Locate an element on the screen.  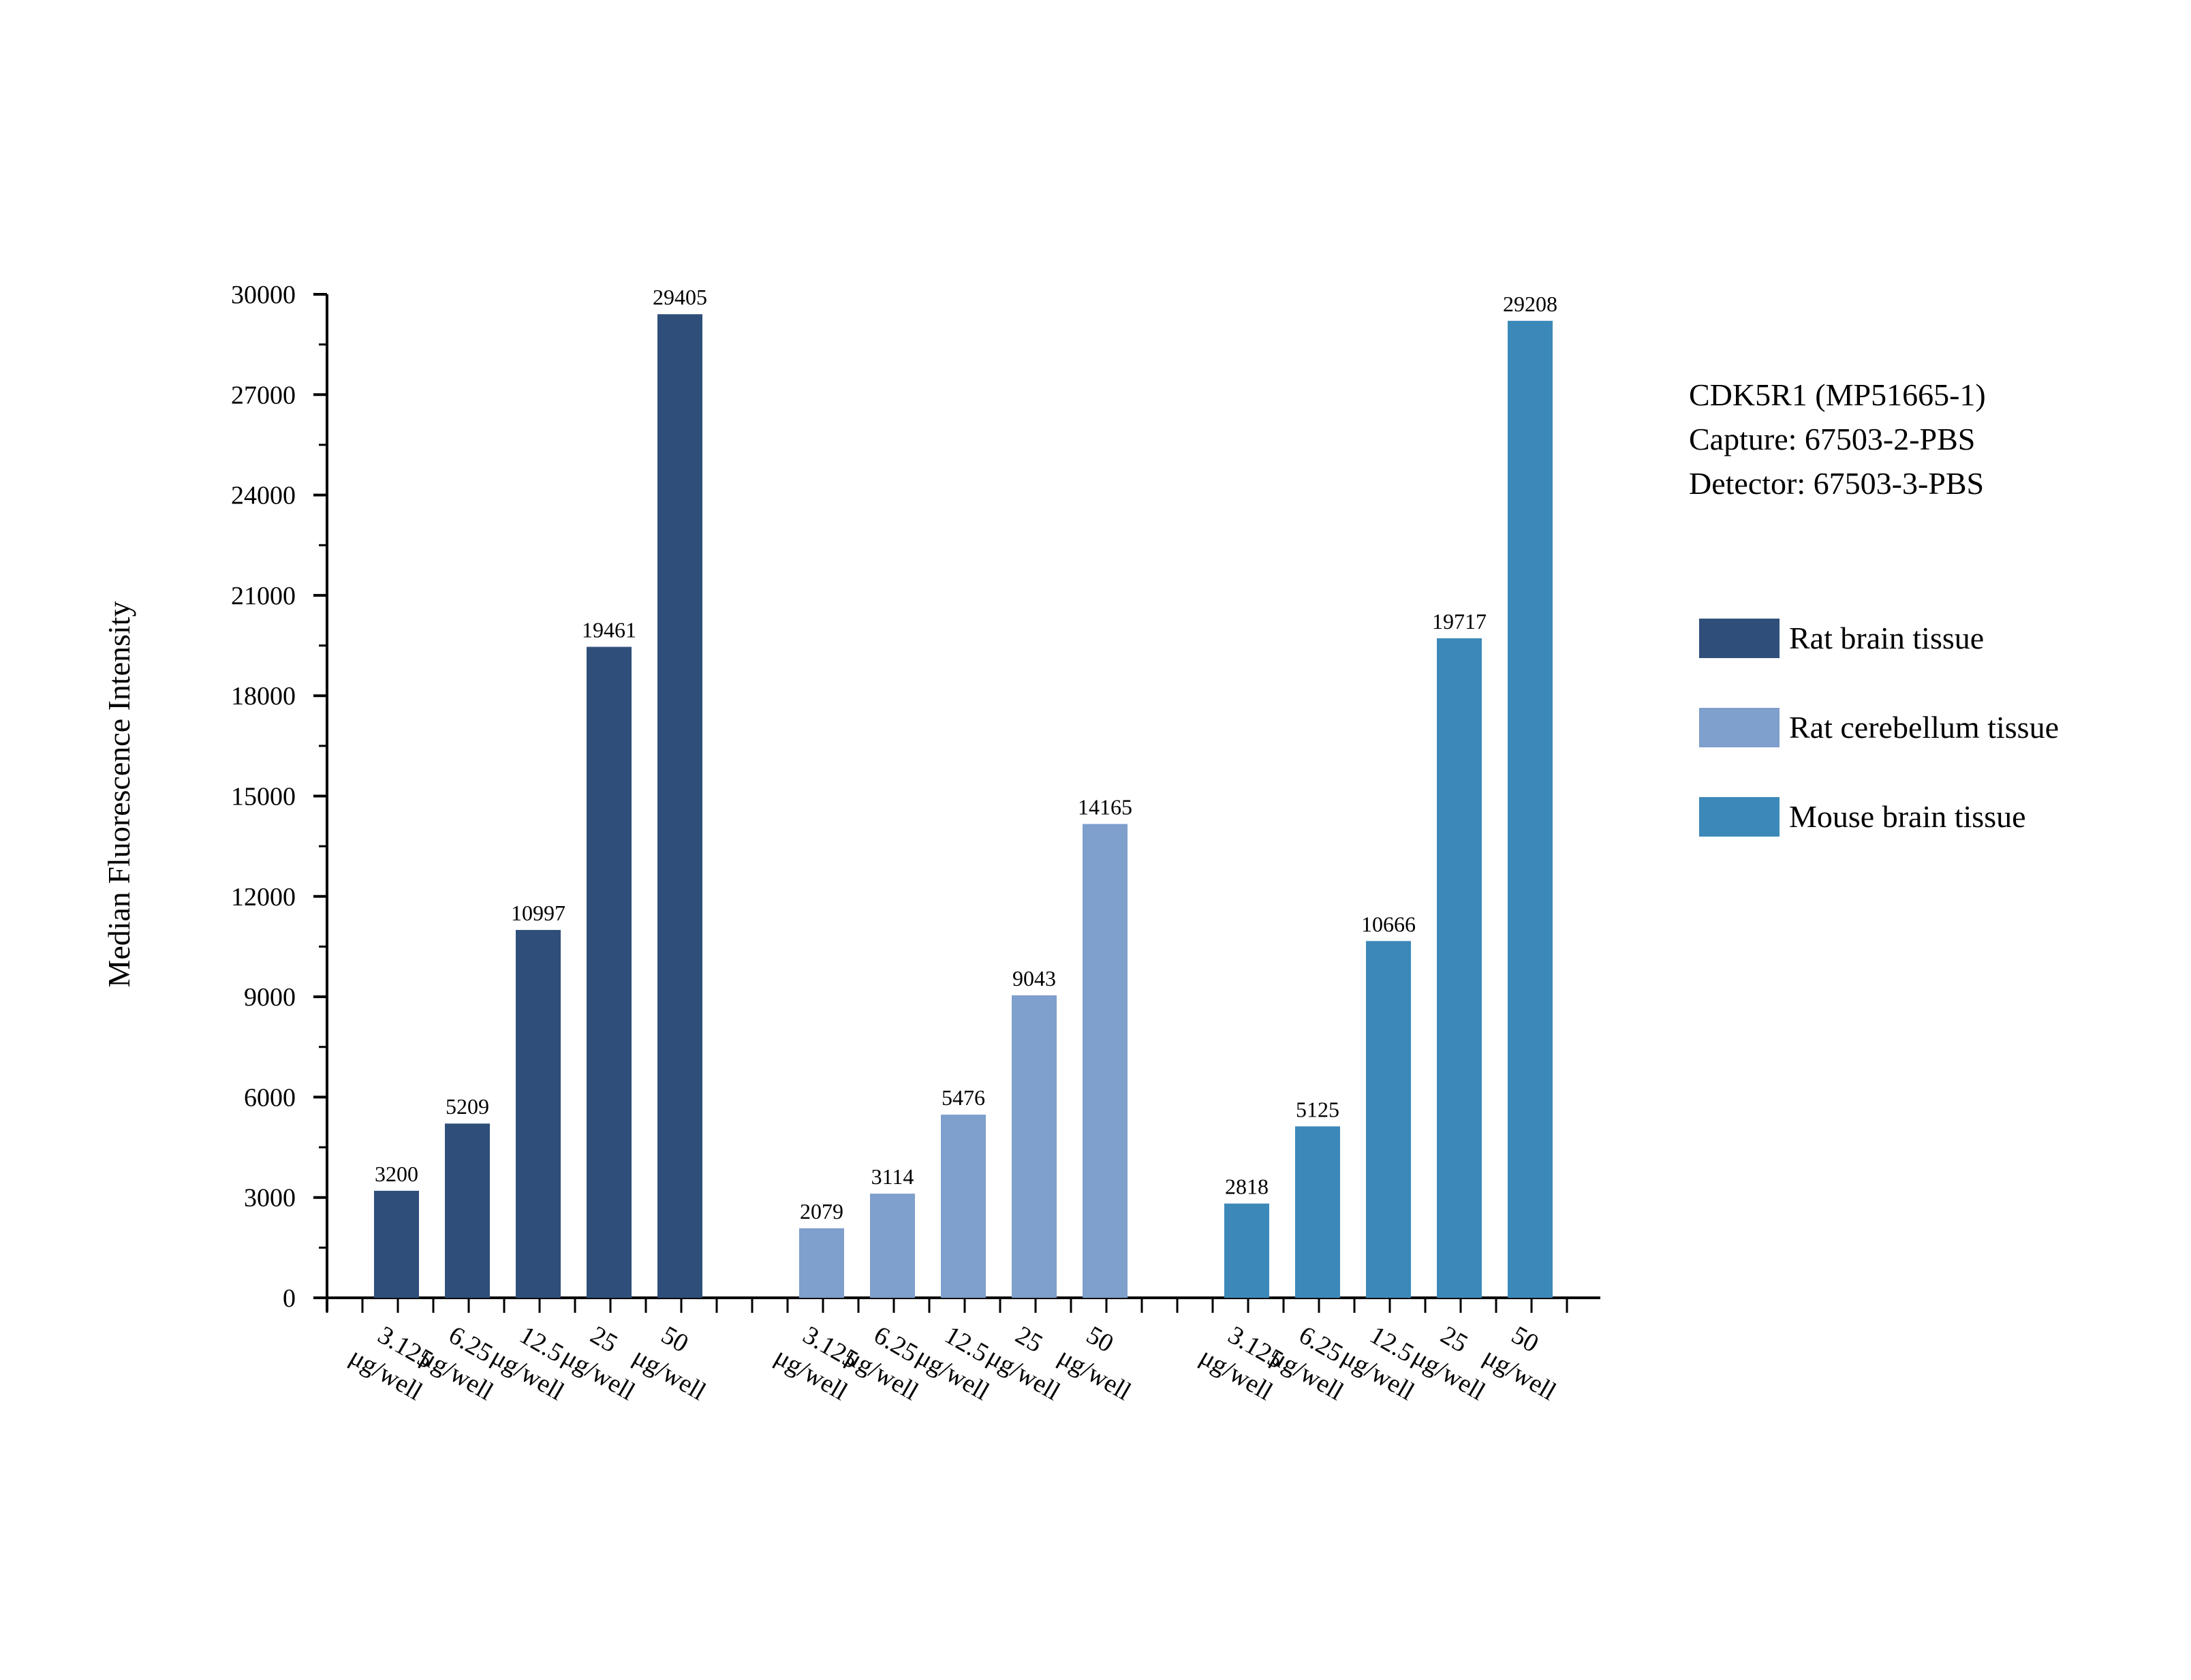
y-tick-label: 9000 is located at coordinates (270, 997).